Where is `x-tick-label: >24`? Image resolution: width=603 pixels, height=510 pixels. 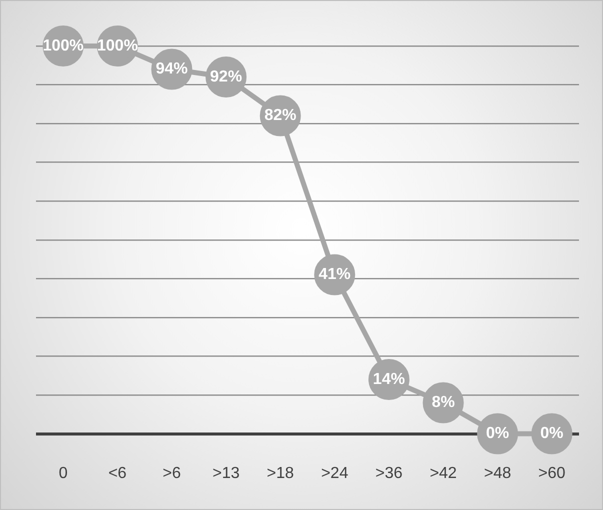
x-tick-label: >24 is located at coordinates (334, 473).